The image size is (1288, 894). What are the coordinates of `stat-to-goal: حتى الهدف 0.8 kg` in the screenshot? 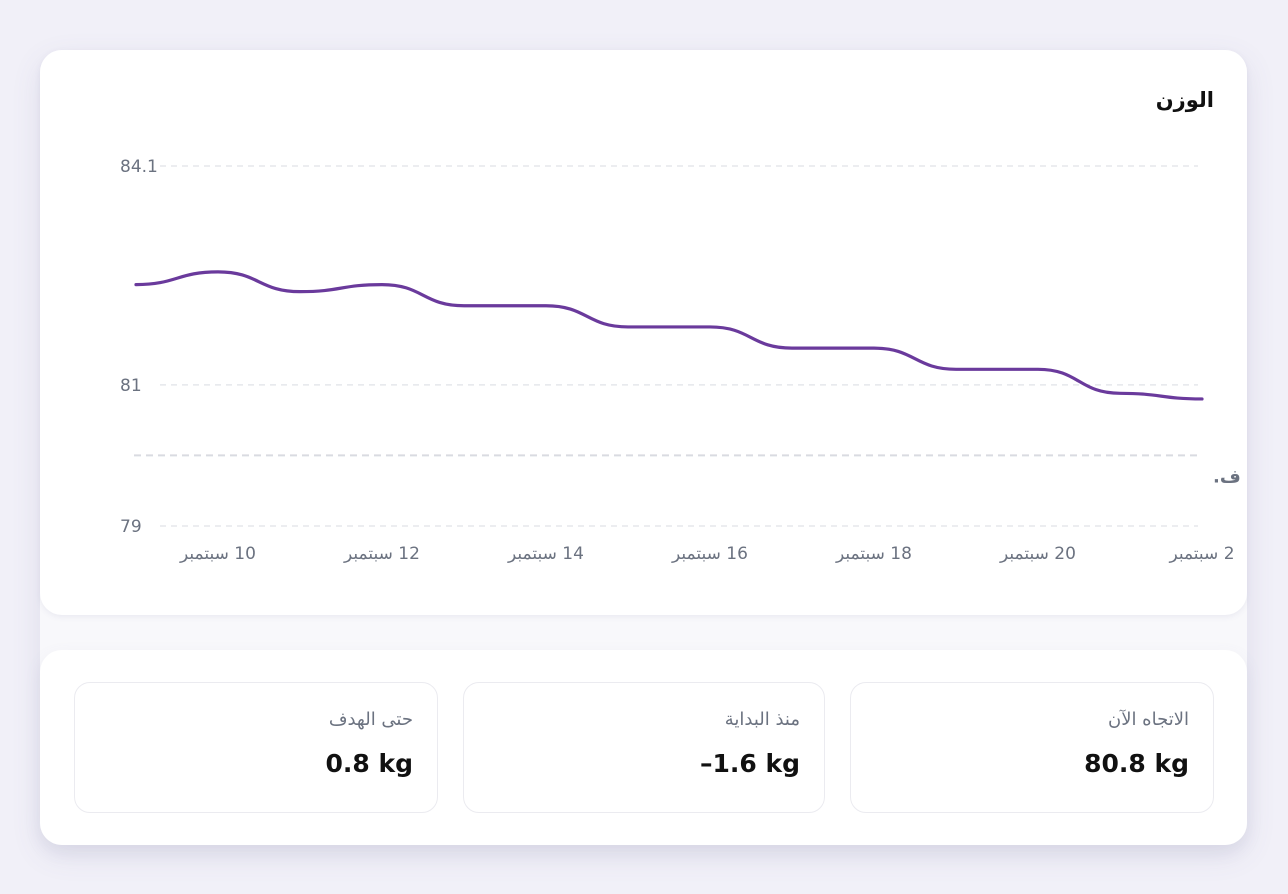 It's located at (256, 747).